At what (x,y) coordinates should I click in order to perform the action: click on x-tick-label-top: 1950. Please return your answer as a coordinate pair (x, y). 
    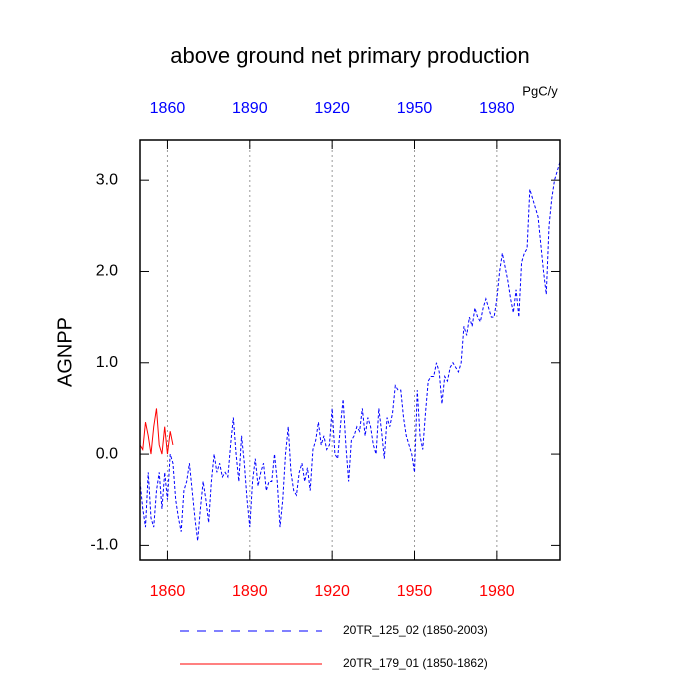
    Looking at the image, I should click on (415, 108).